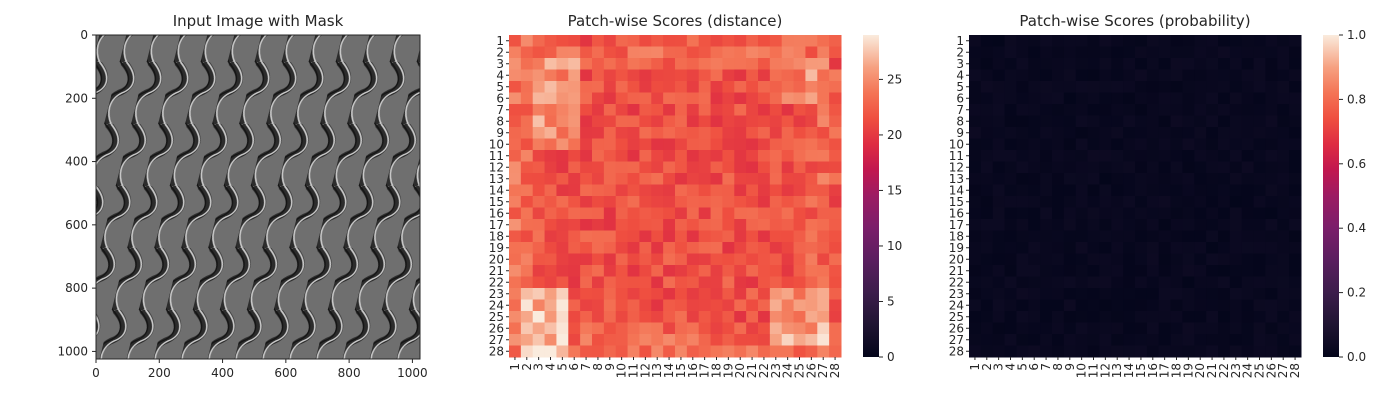 This screenshot has width=1400, height=400. What do you see at coordinates (1352, 196) in the screenshot?
I see `probability-colorbar-ticks: 0.00.20.40.60.81.0` at bounding box center [1352, 196].